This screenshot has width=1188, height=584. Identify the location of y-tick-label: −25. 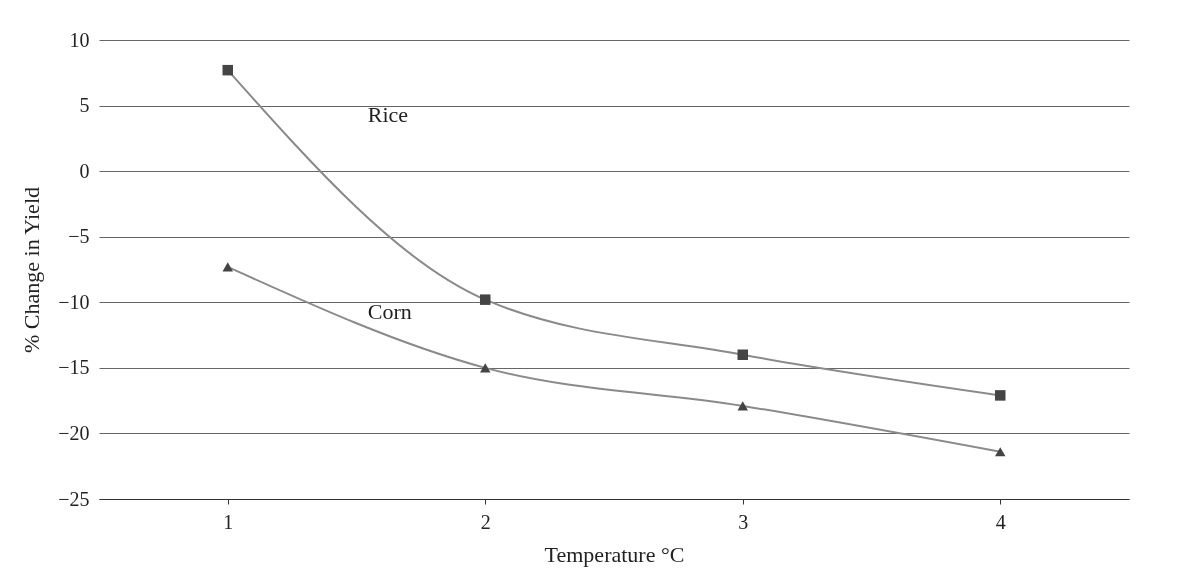
(74, 498).